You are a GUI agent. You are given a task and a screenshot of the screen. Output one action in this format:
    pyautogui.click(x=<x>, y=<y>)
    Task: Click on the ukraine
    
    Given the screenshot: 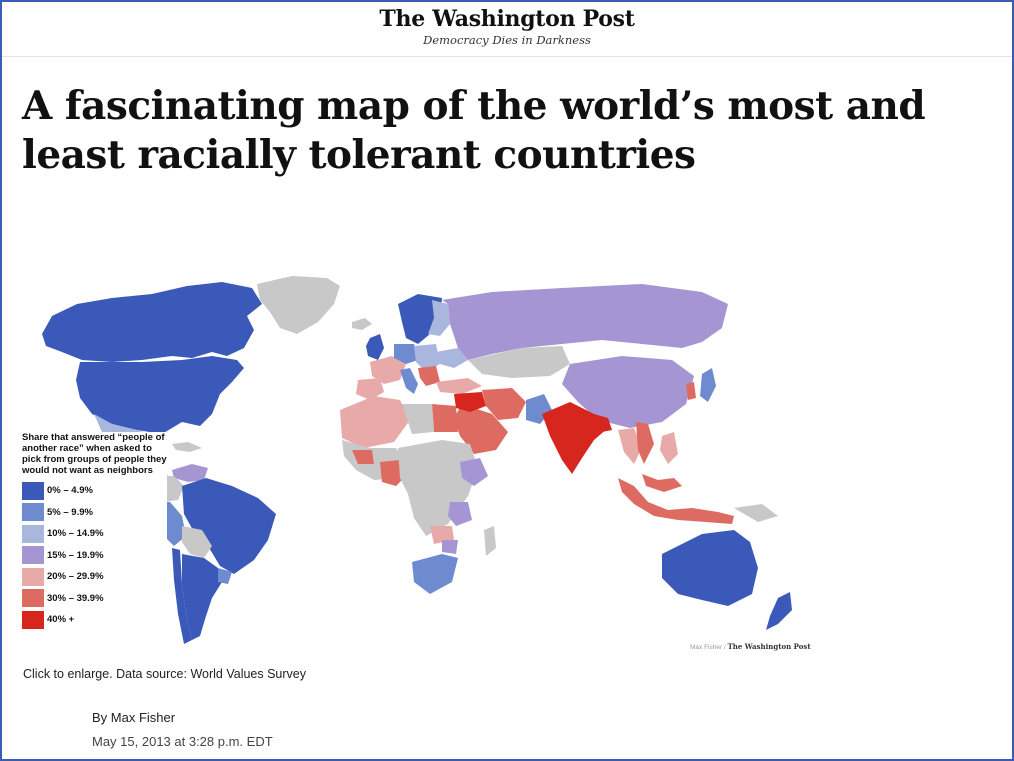 What is the action you would take?
    pyautogui.click(x=452, y=358)
    